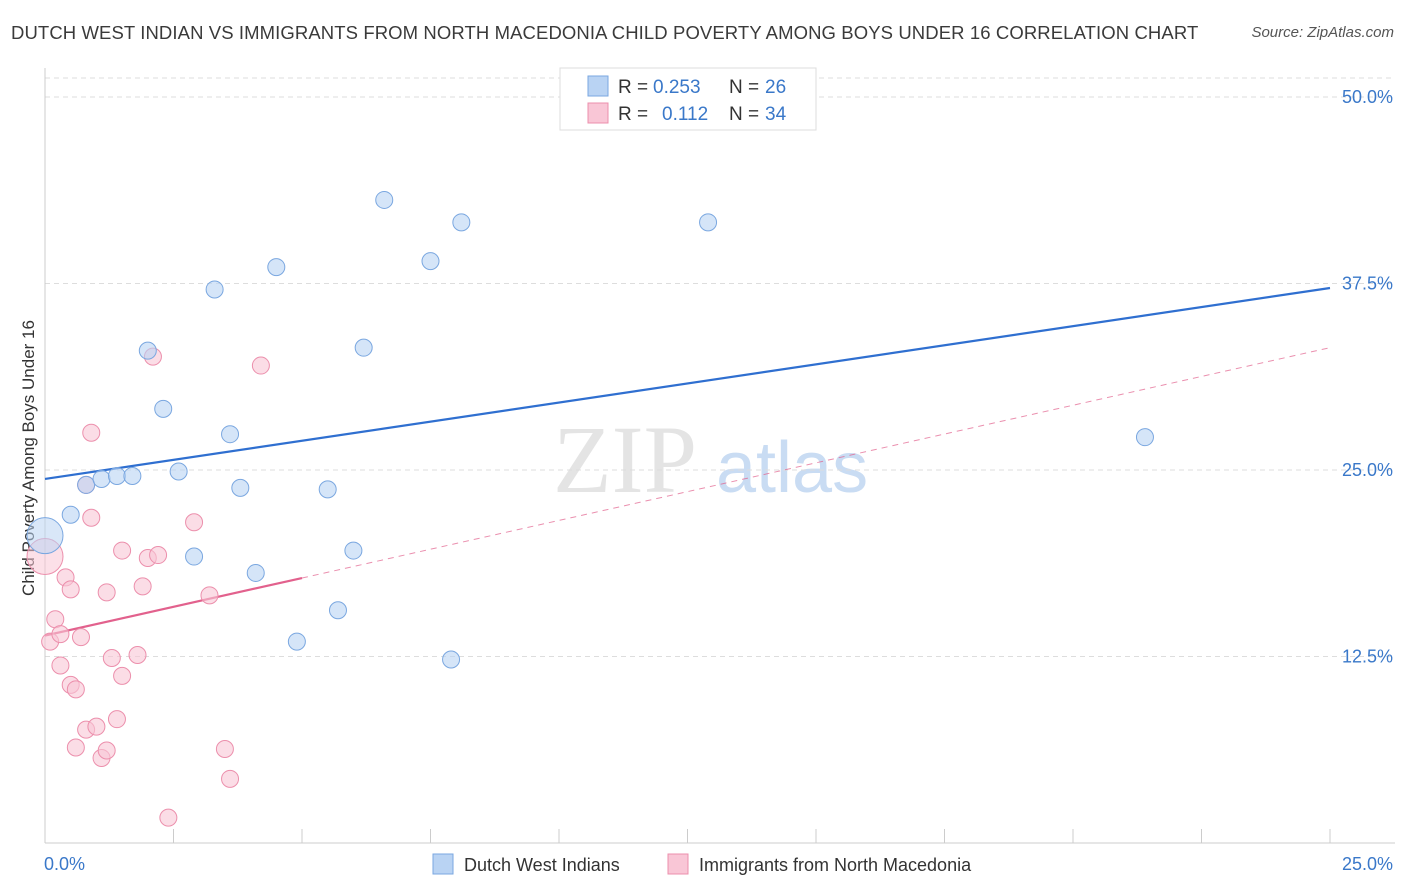 This screenshot has height=892, width=1406. I want to click on bottom-legend-label-1: Dutch West Indians, so click(542, 865).